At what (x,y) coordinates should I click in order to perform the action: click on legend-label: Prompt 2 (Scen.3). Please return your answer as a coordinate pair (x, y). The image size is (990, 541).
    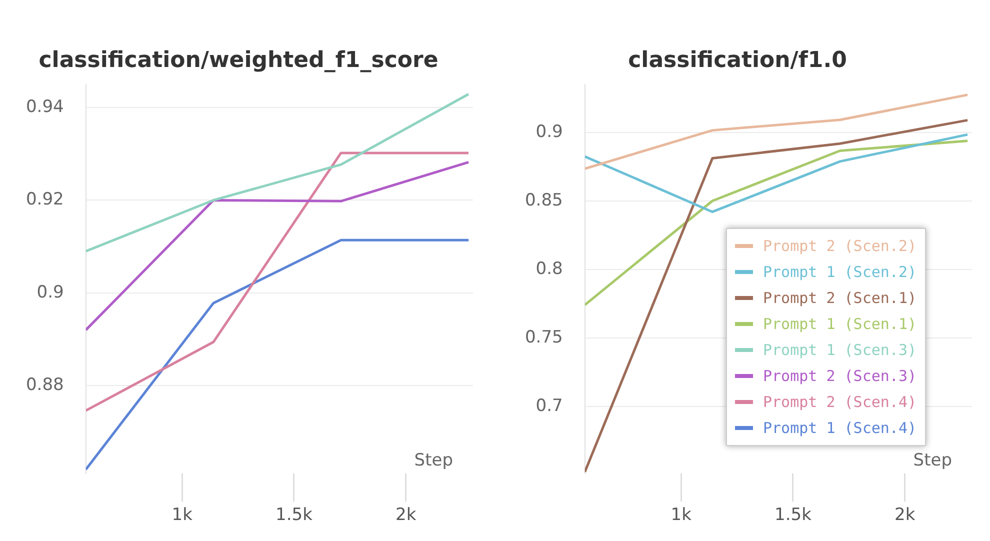
    Looking at the image, I should click on (840, 376).